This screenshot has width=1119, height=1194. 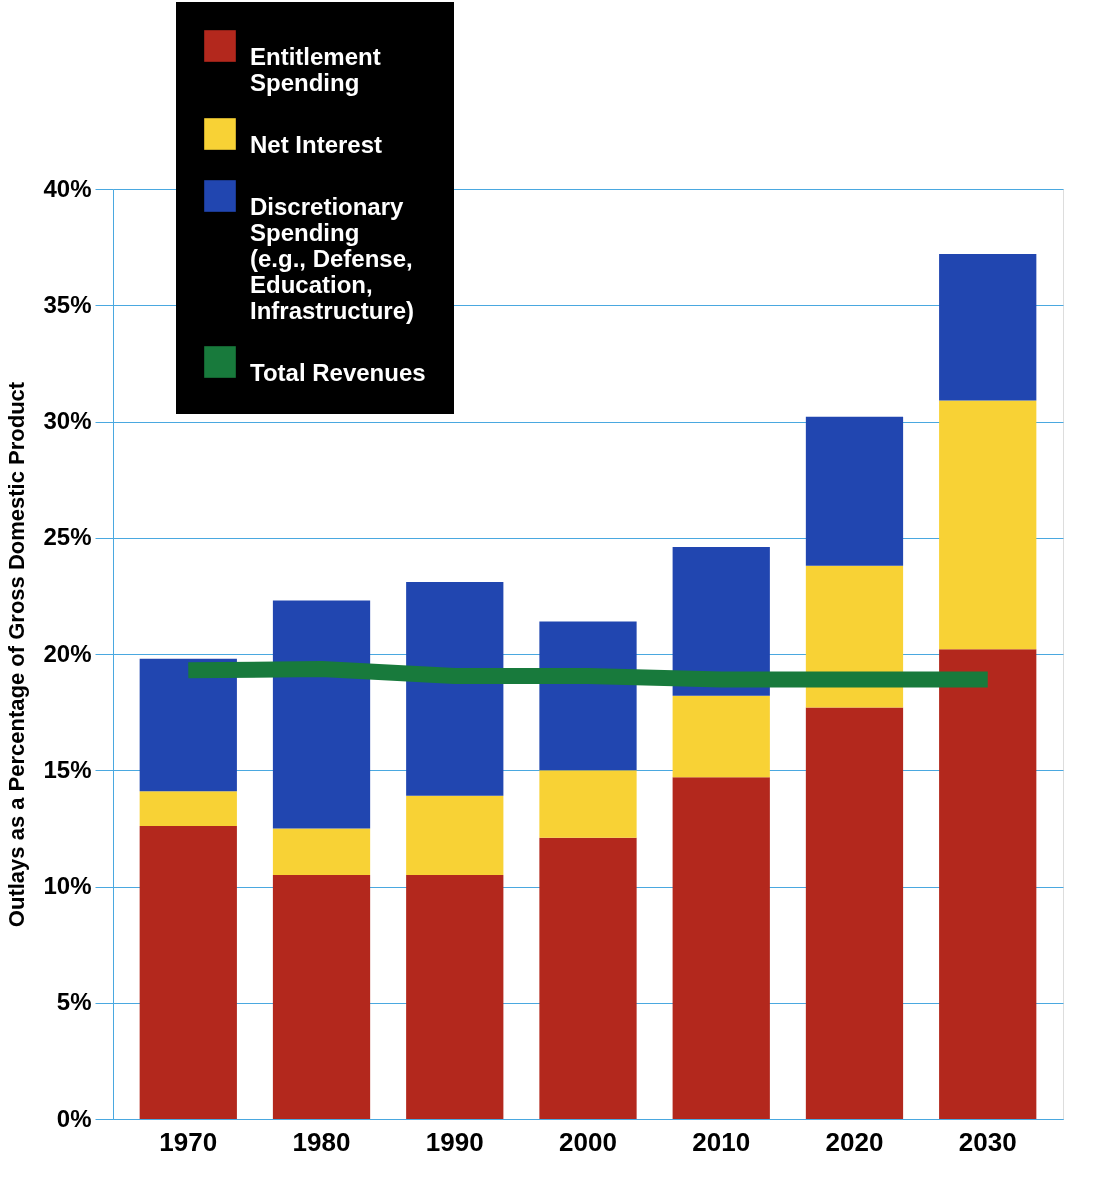 What do you see at coordinates (338, 372) in the screenshot?
I see `legend-label: Total Revenues` at bounding box center [338, 372].